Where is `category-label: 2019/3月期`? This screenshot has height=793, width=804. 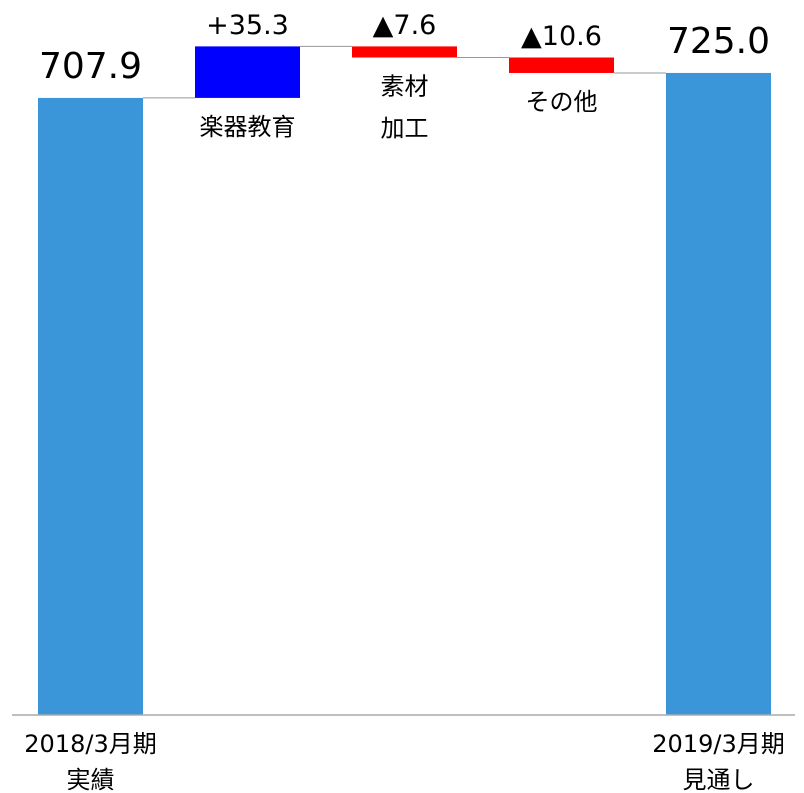 category-label: 2019/3月期 is located at coordinates (718, 744).